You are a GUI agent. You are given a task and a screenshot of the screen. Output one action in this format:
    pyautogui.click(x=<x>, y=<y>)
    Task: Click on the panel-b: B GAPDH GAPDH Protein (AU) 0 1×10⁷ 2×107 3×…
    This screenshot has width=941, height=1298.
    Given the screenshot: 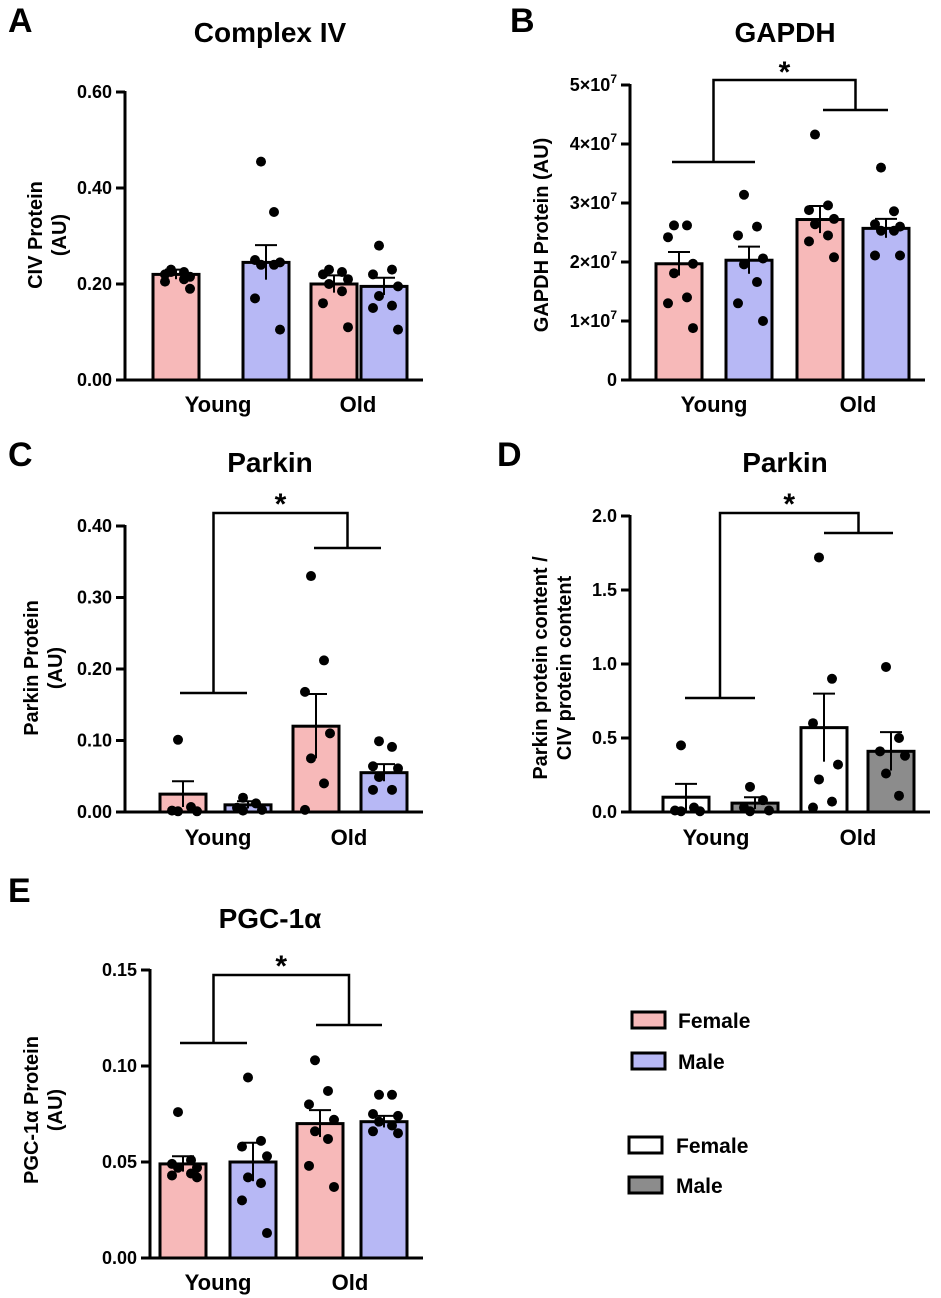 What is the action you would take?
    pyautogui.click(x=717, y=209)
    